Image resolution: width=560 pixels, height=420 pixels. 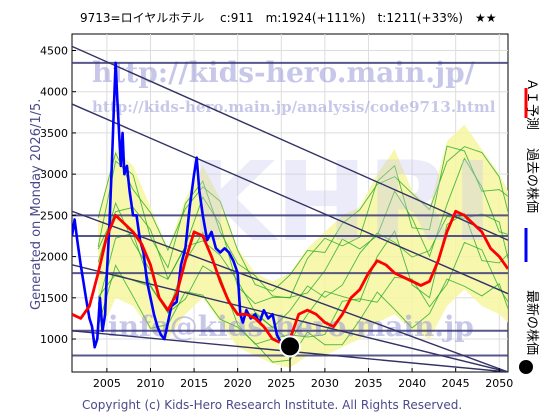 What do you see at coordinates (54, 174) in the screenshot?
I see `y-tick-label: 3000` at bounding box center [54, 174].